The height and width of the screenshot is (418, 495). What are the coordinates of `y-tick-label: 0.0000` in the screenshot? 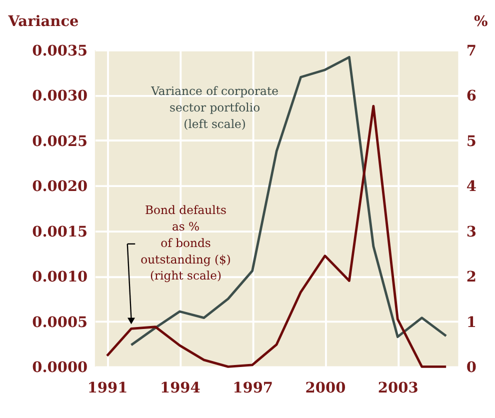 It's located at (60, 367).